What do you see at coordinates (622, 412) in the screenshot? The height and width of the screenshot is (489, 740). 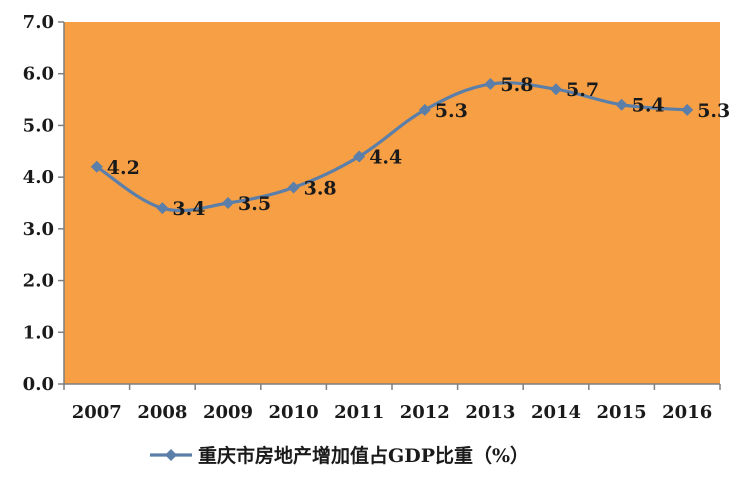 I see `x-tick-label: 2015` at bounding box center [622, 412].